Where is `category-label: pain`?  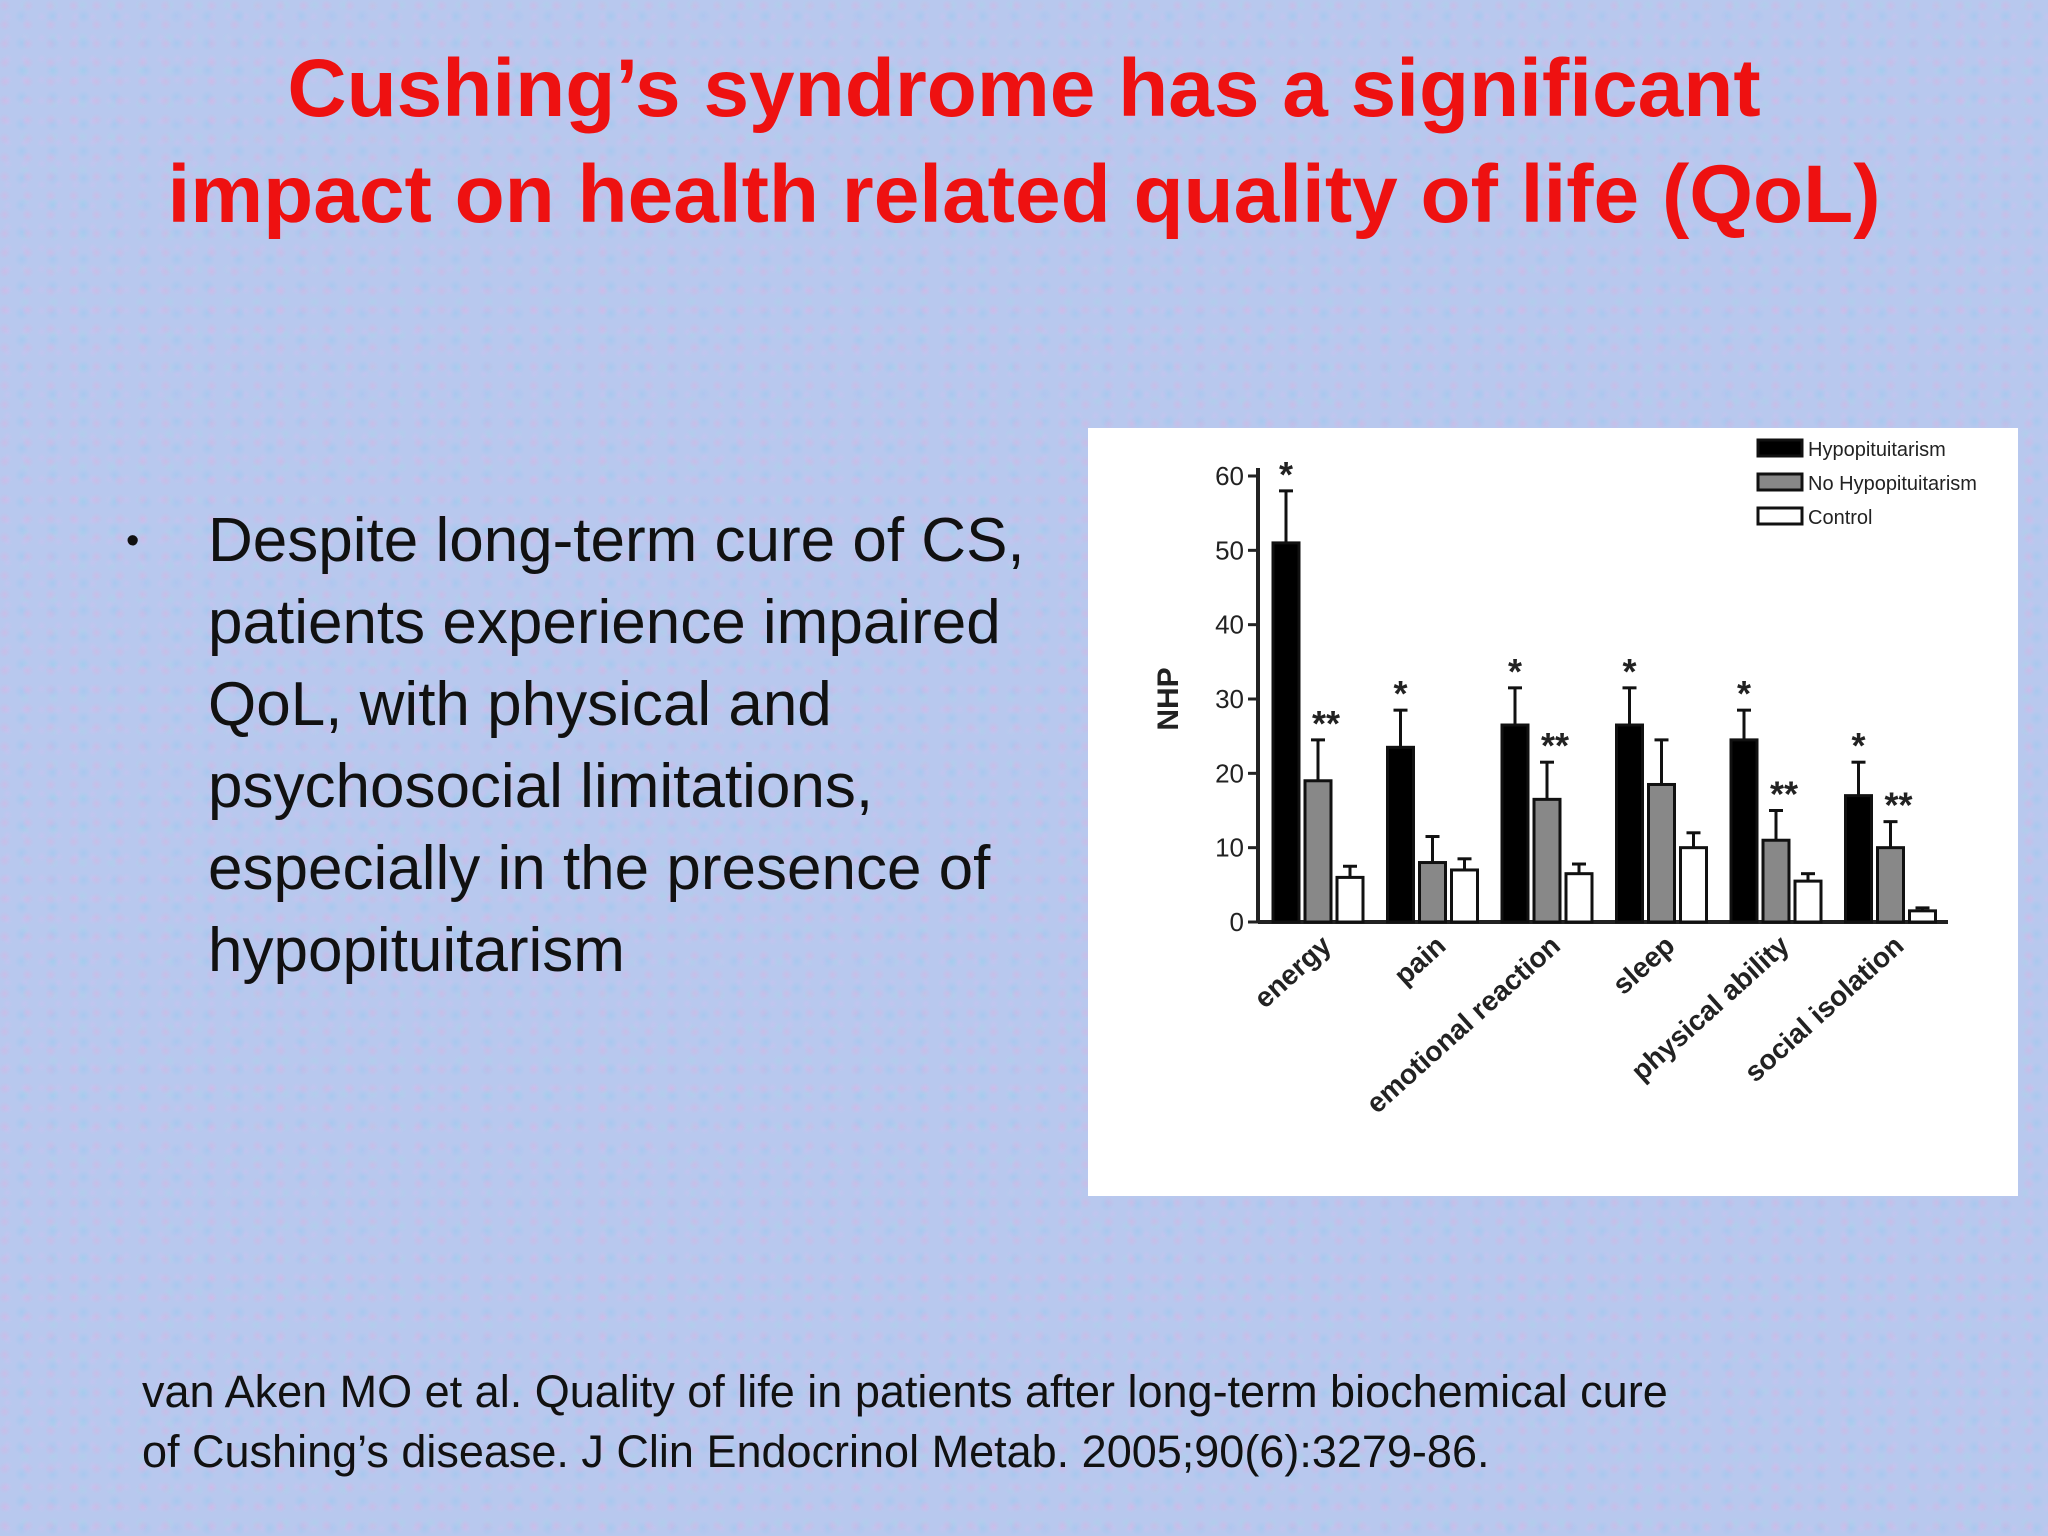 category-label: pain is located at coordinates (1420, 960).